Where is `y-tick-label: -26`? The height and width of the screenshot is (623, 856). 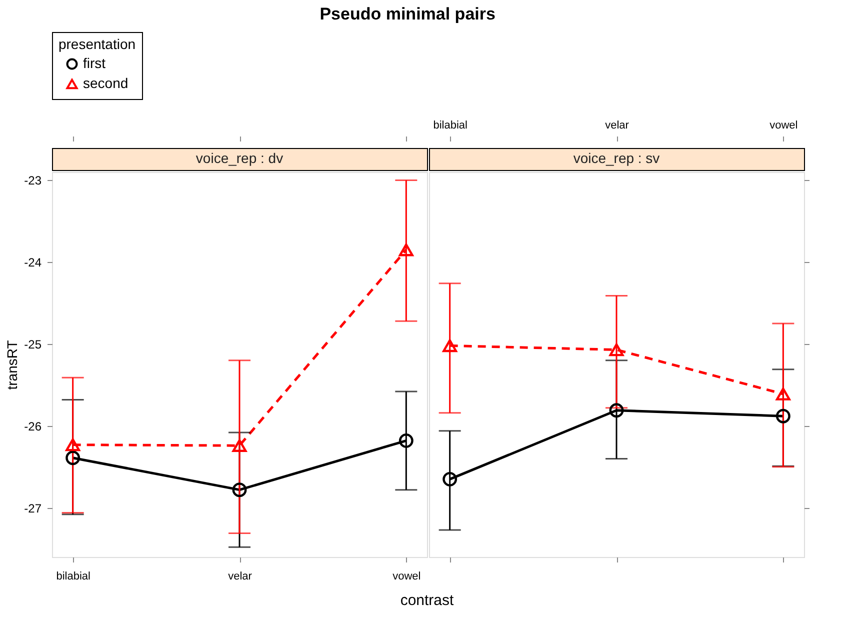
y-tick-label: -26 is located at coordinates (33, 426).